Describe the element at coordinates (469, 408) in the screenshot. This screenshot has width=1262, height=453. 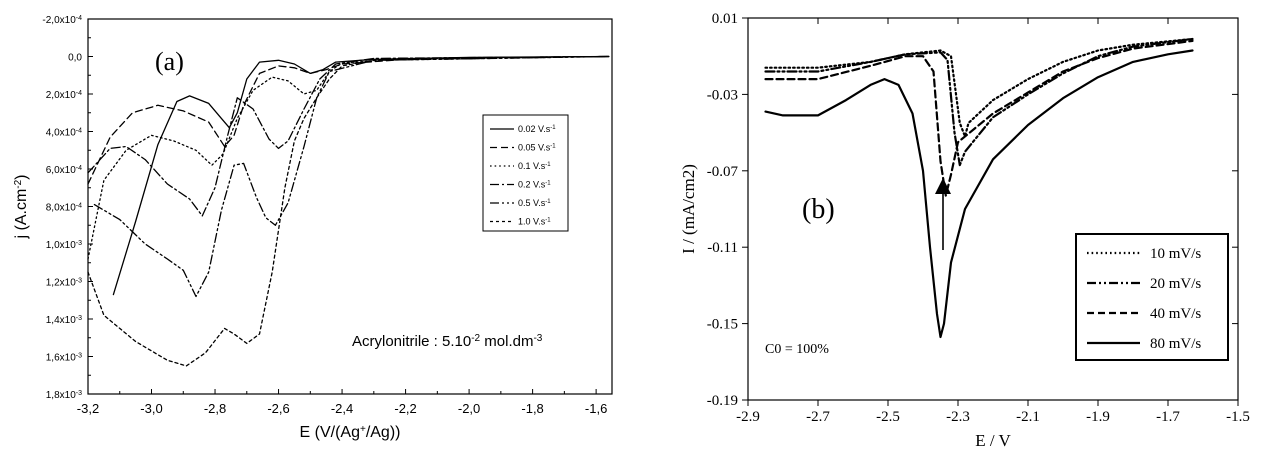
I see `x-tick-label-a: -2,0` at that location.